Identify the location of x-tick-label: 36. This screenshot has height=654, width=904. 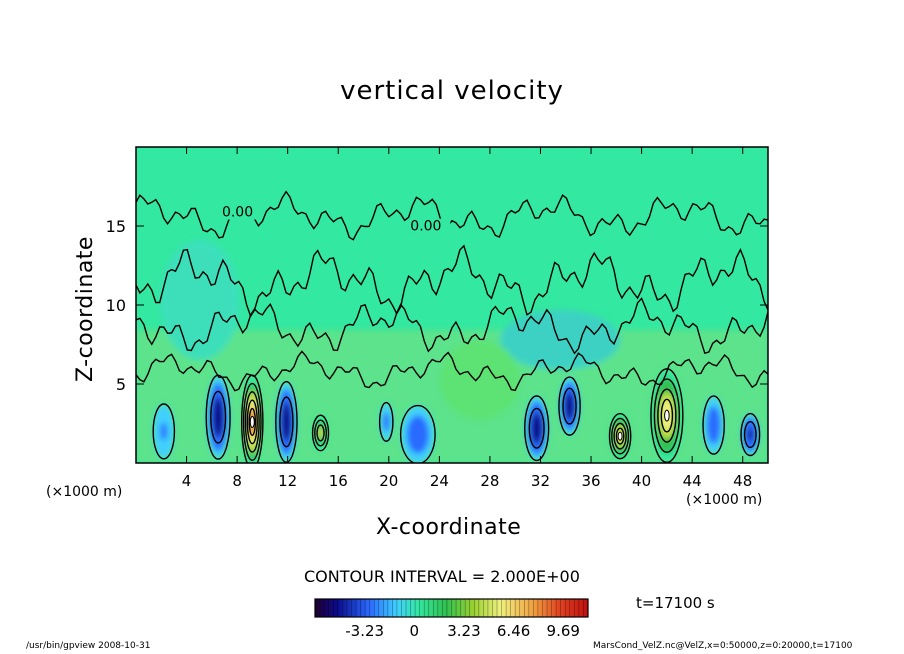
(590, 481).